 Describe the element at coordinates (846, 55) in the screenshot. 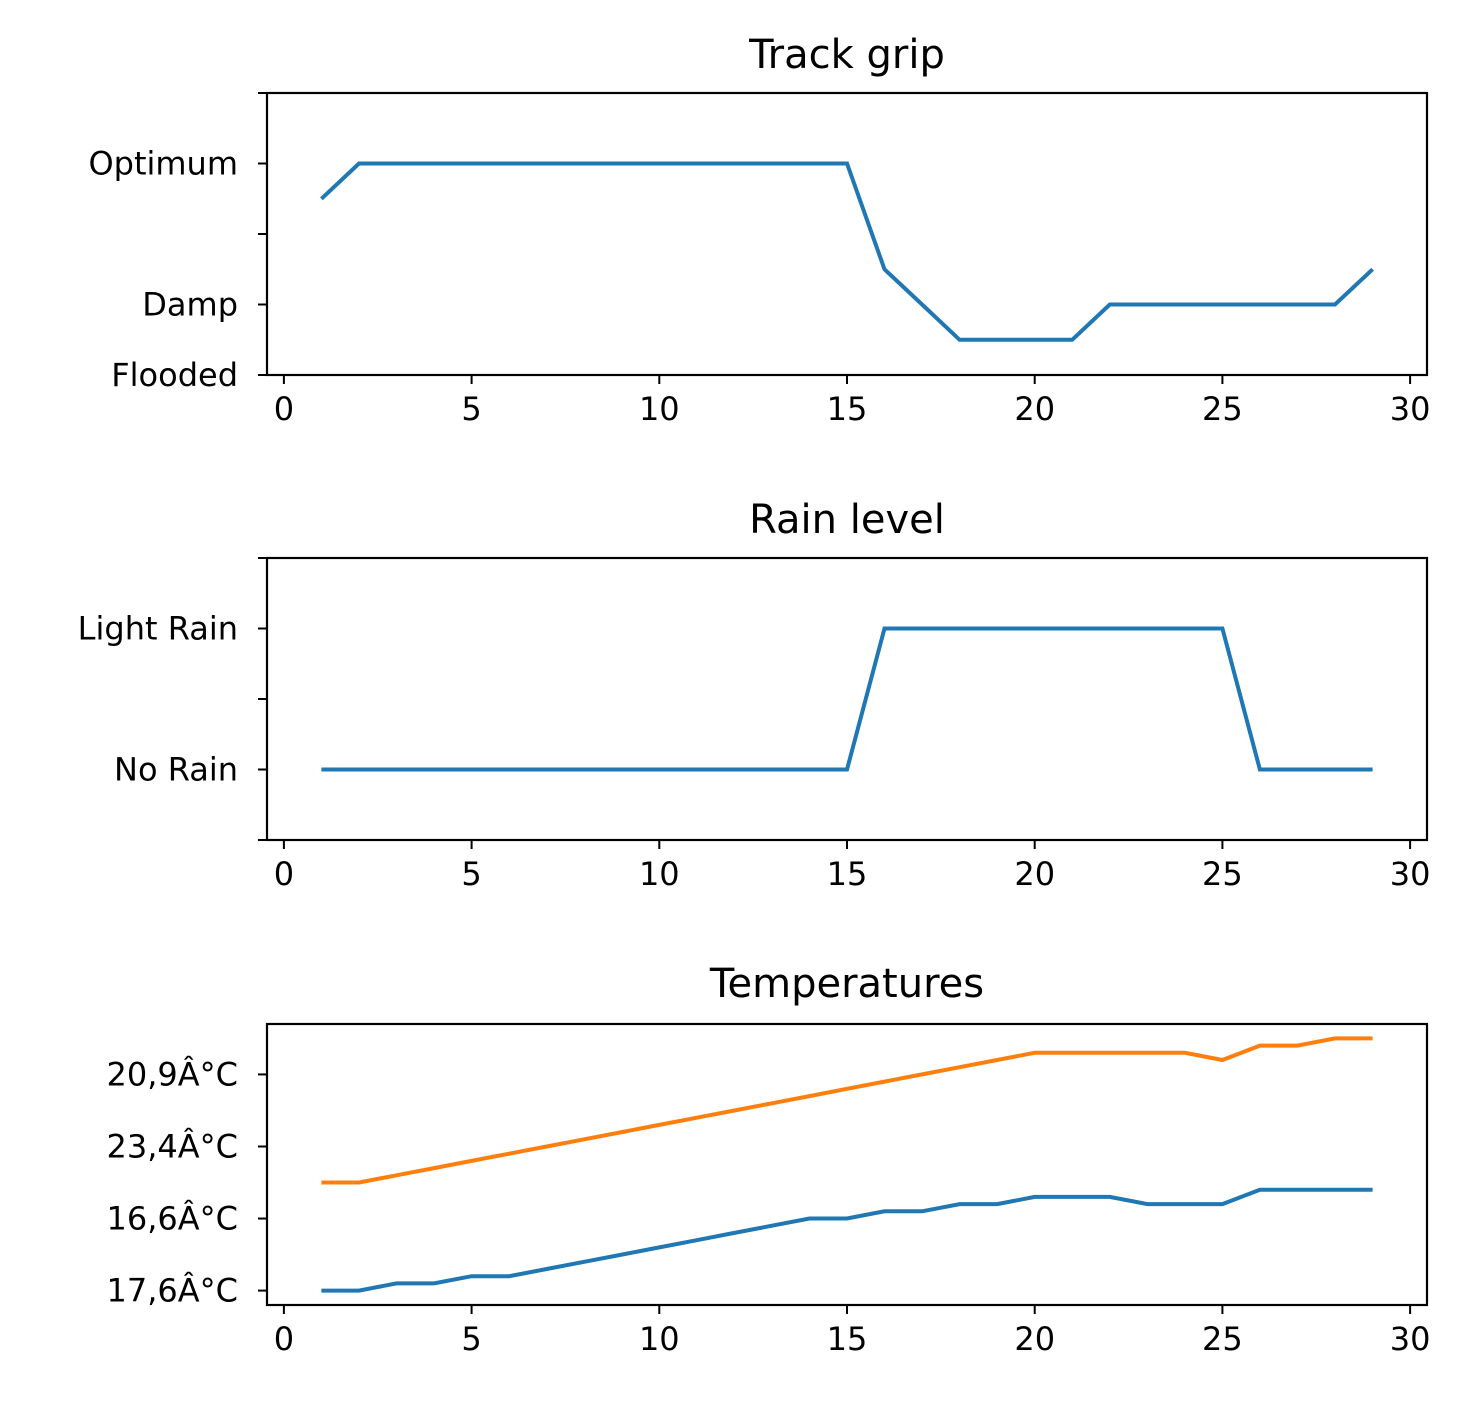

I see `chart-title: Track grip` at that location.